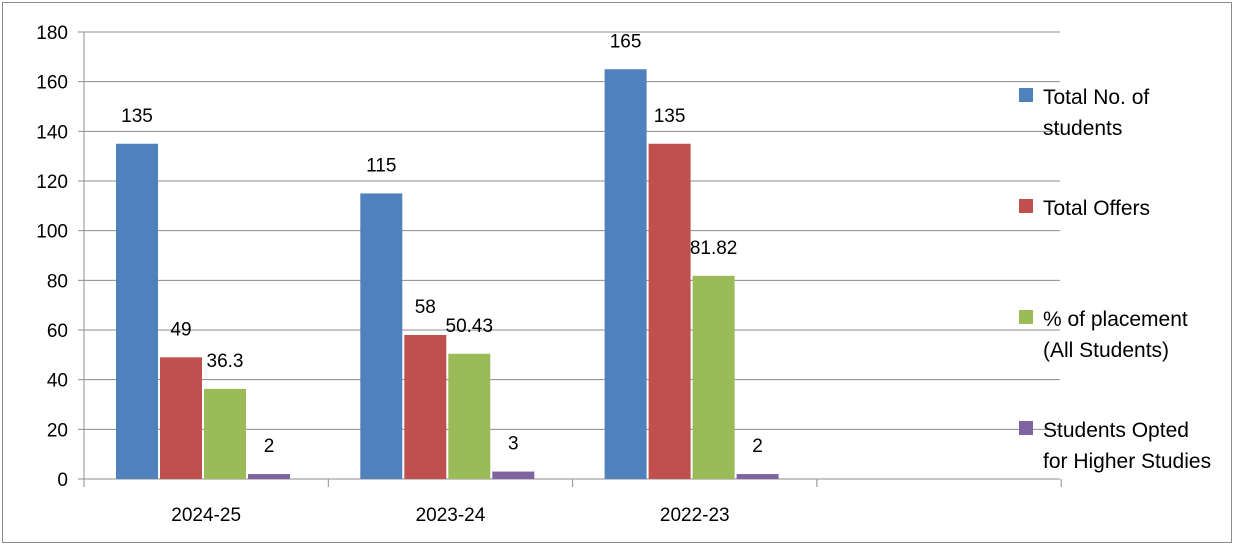  I want to click on x-tick-label: 2023-24, so click(451, 515).